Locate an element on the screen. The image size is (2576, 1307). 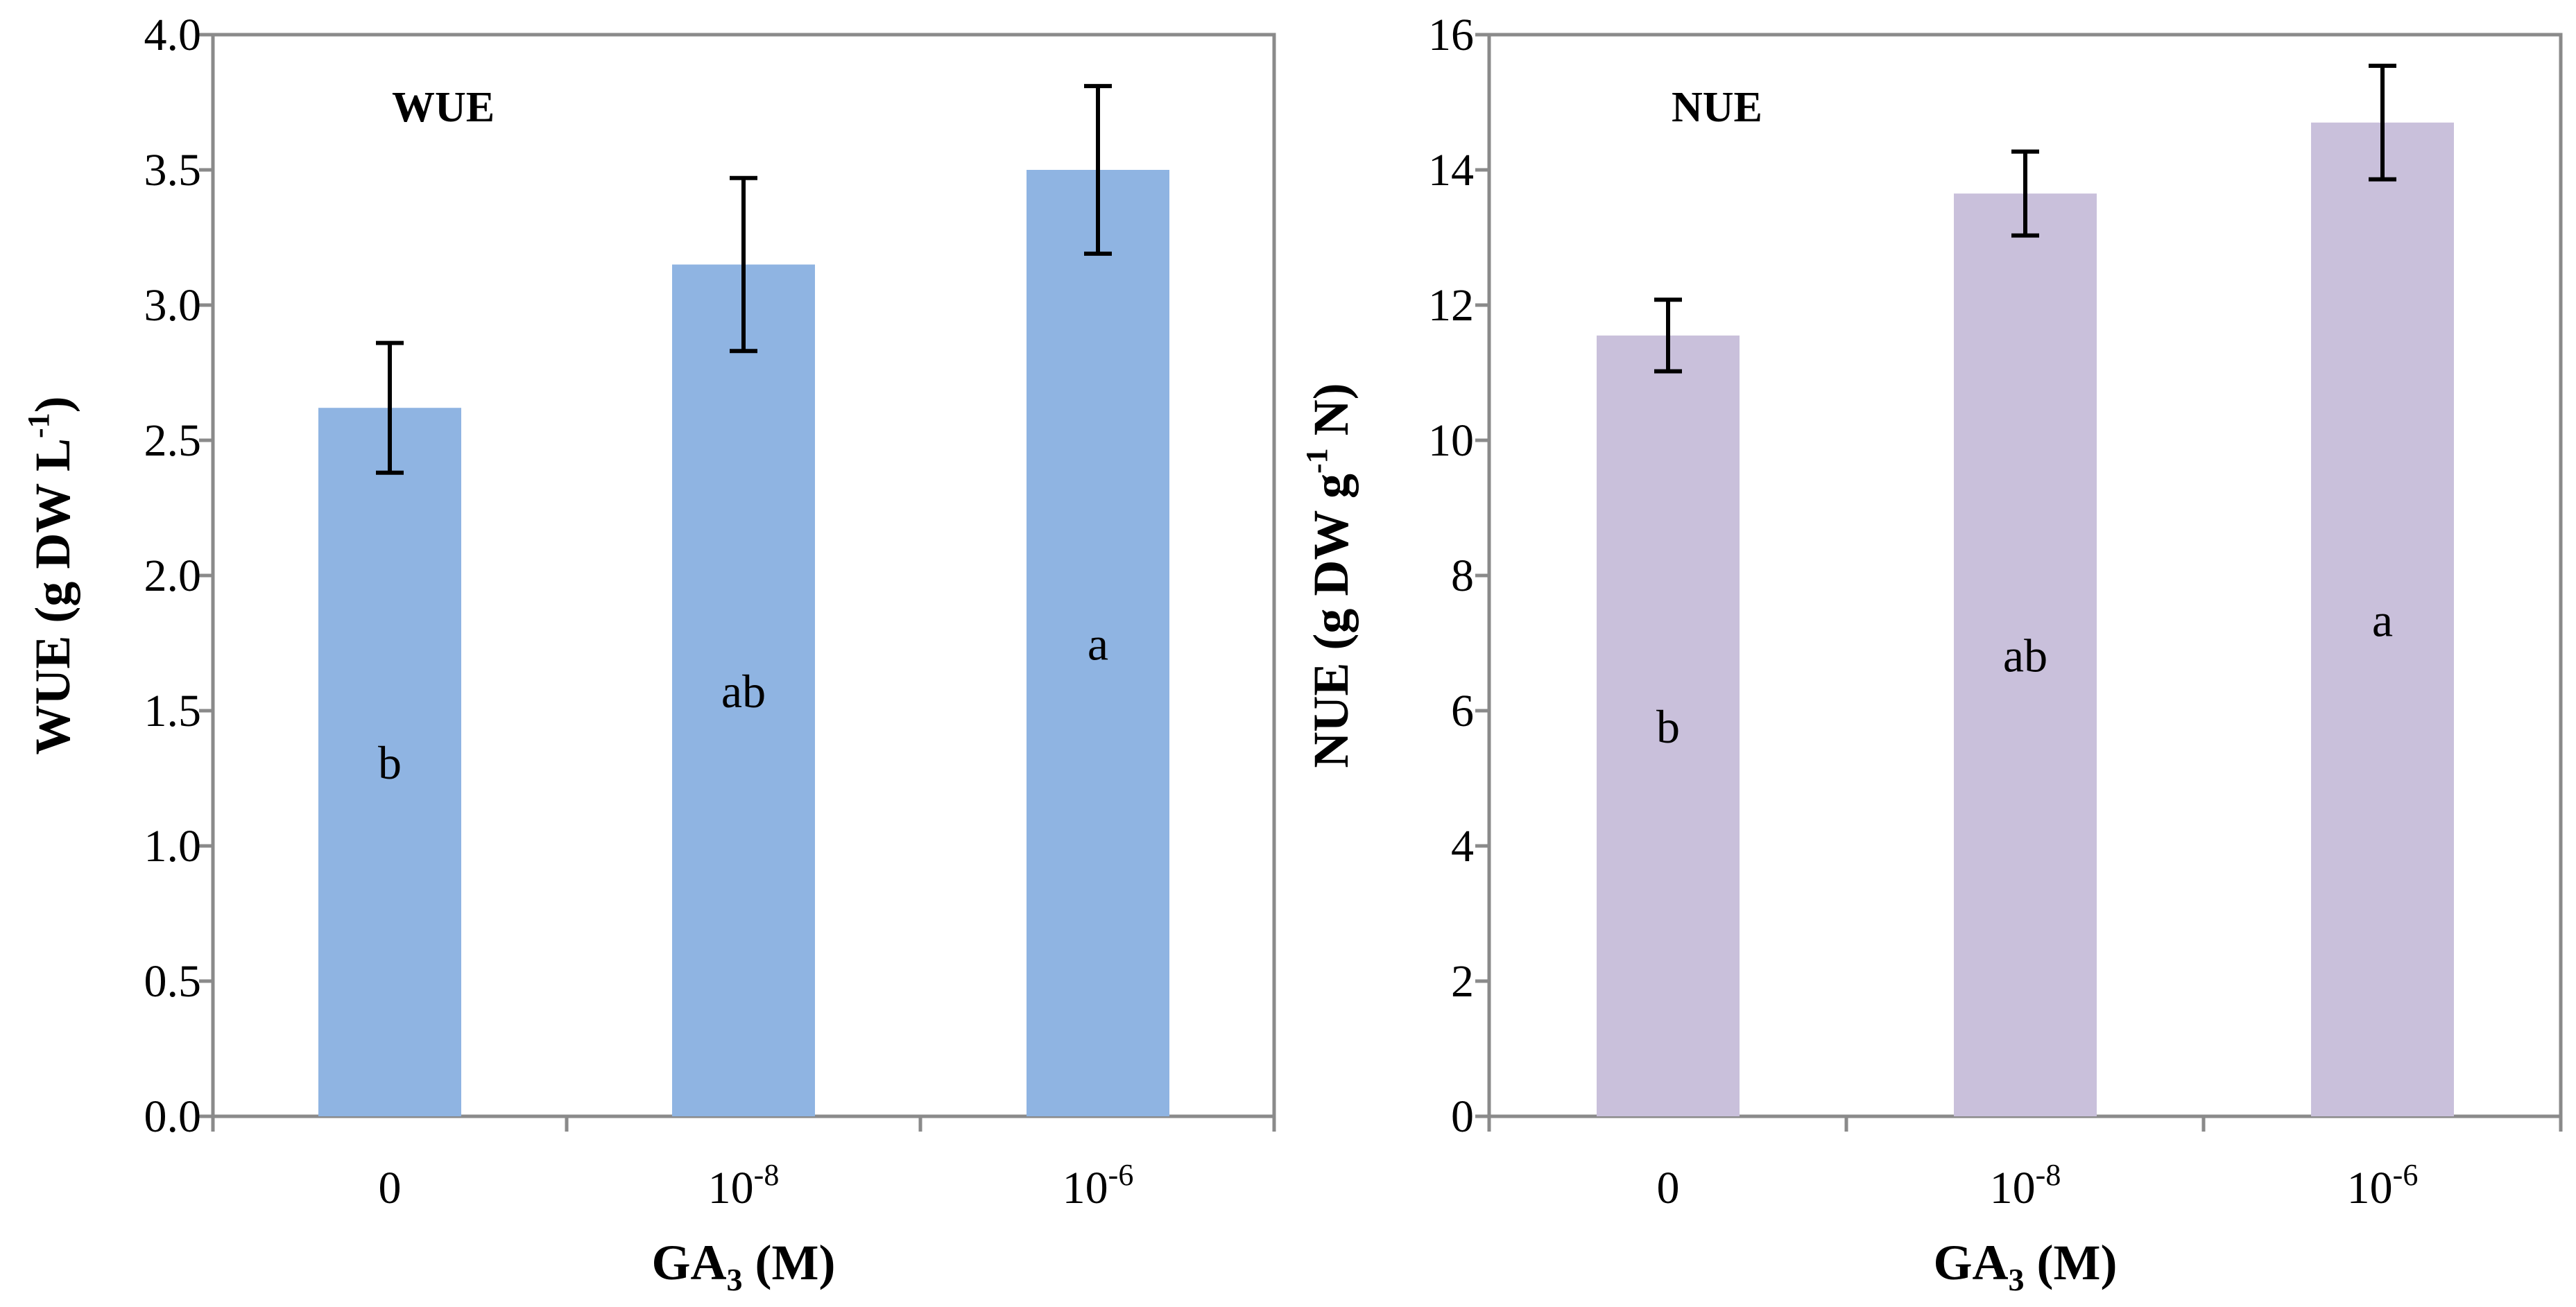
nue-y-tick-label: 0 is located at coordinates (1462, 1116).